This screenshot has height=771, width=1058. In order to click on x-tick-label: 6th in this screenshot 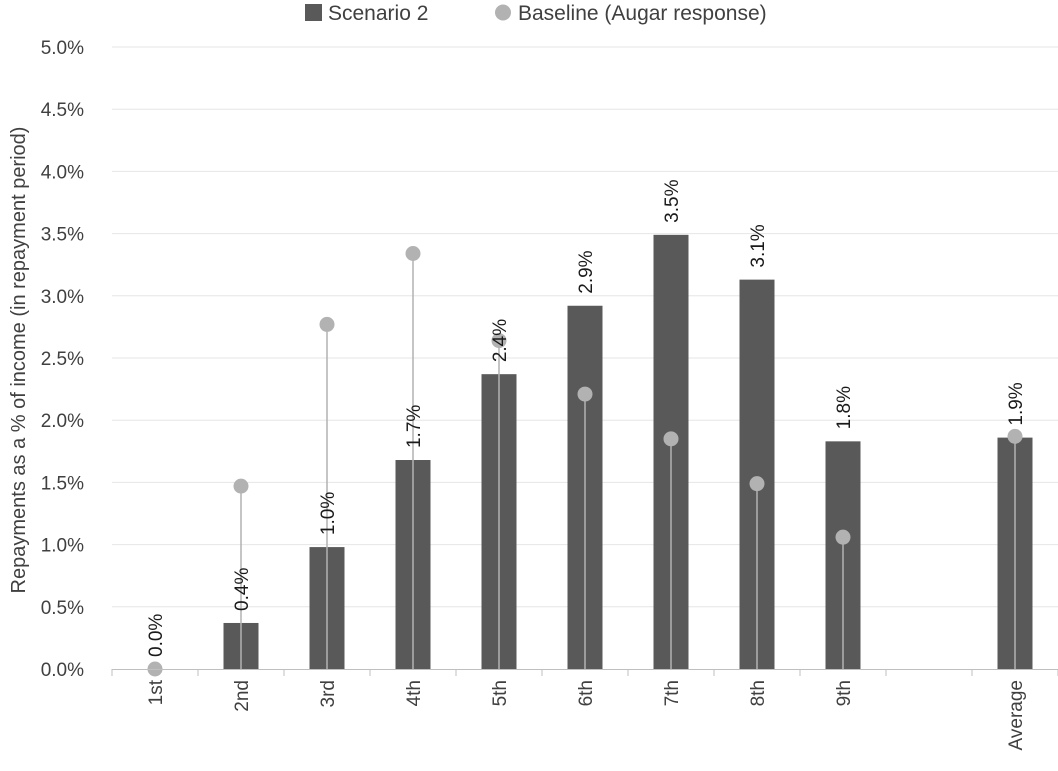, I will do `click(586, 693)`.